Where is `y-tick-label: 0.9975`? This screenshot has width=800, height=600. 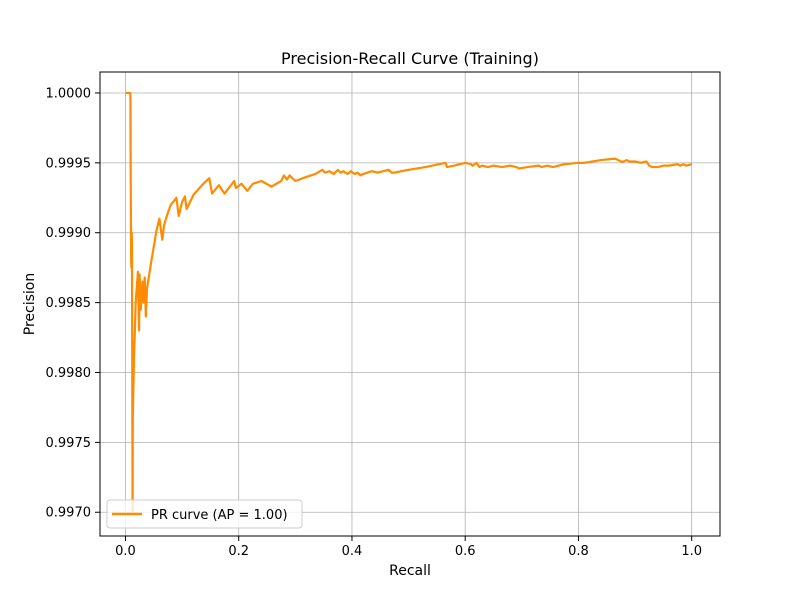
y-tick-label: 0.9975 is located at coordinates (69, 443).